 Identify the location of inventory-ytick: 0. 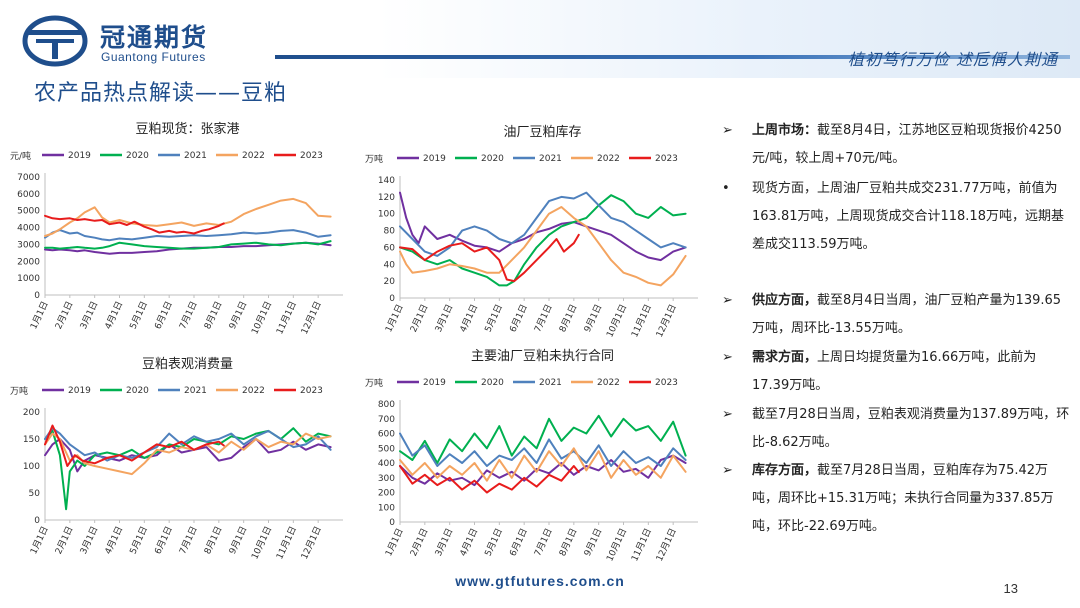
(392, 299).